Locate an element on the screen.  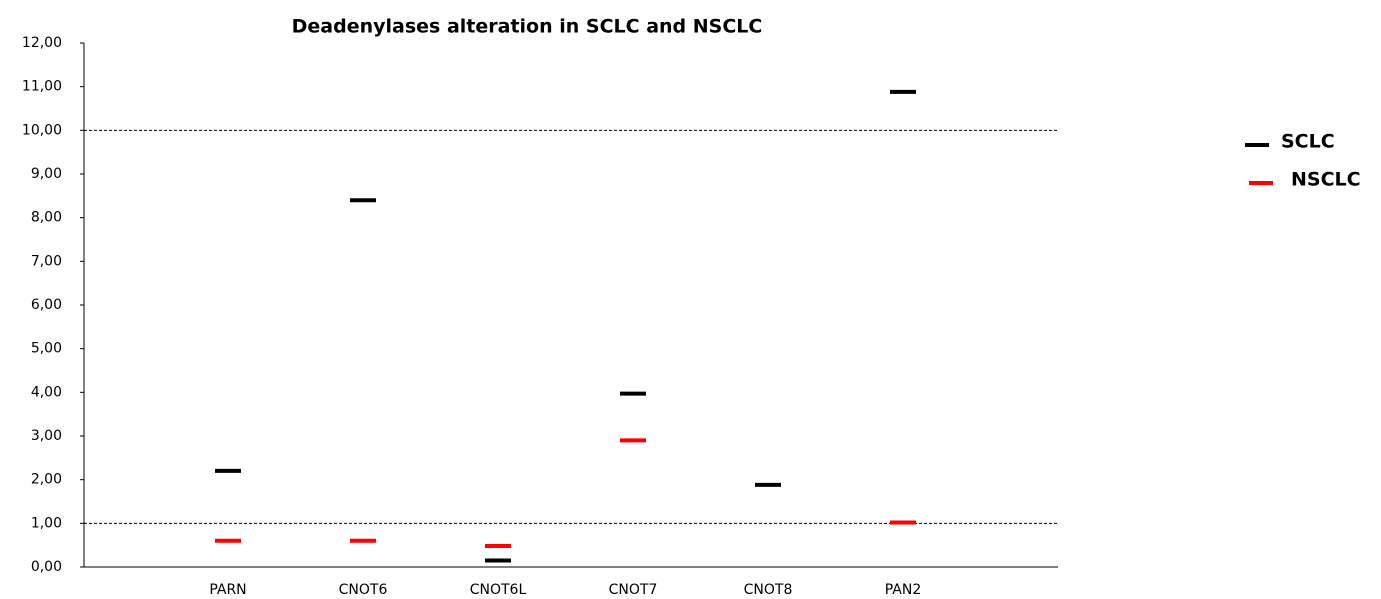
x-tick-label: CNOT8 is located at coordinates (768, 590).